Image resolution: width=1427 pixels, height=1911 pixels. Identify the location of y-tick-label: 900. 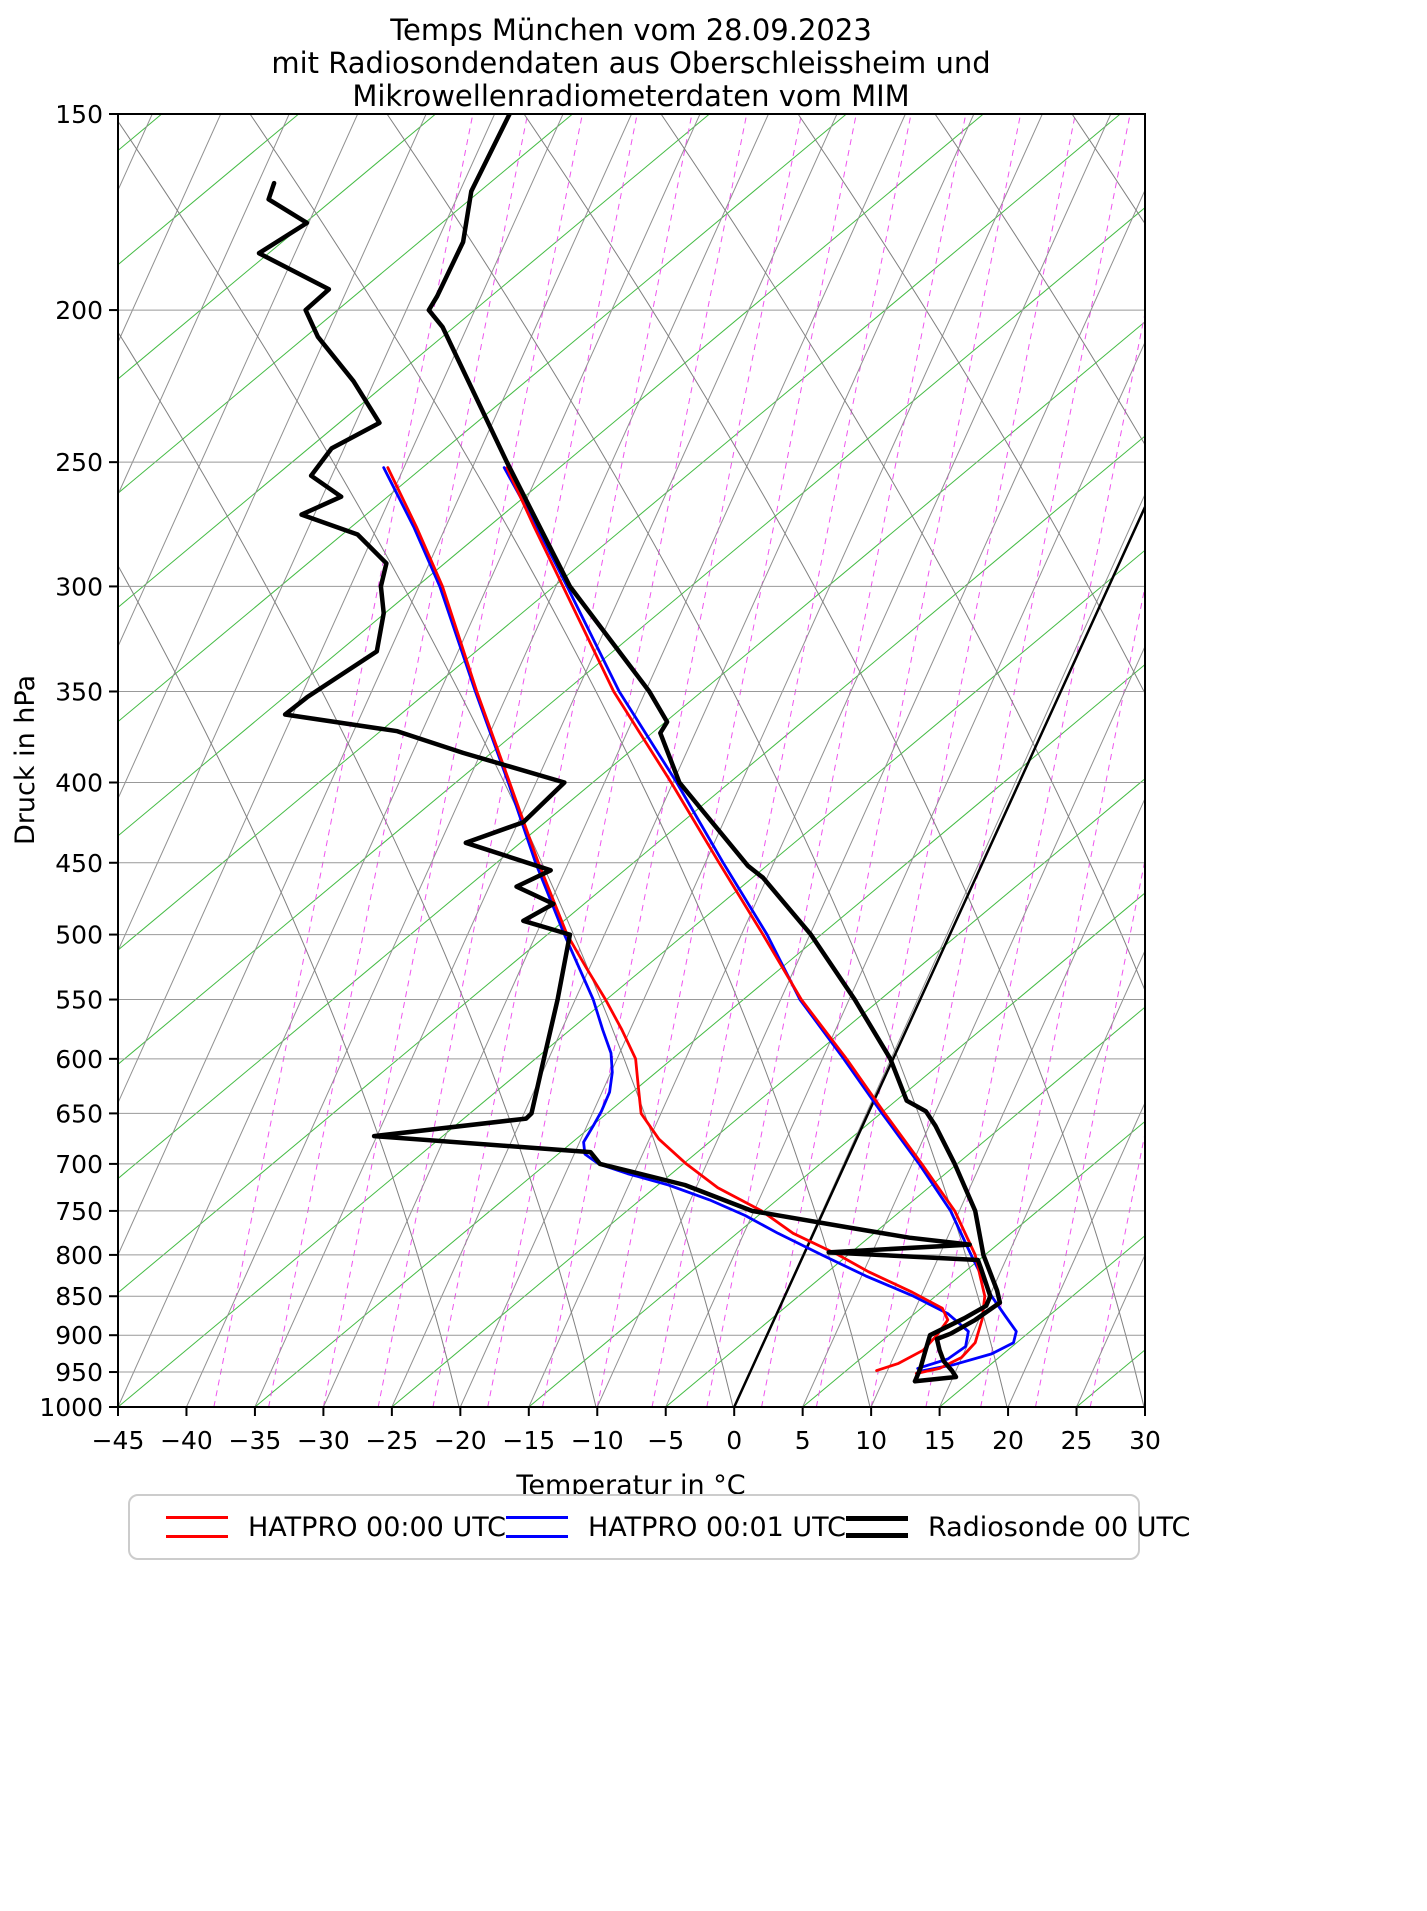
(79, 1335).